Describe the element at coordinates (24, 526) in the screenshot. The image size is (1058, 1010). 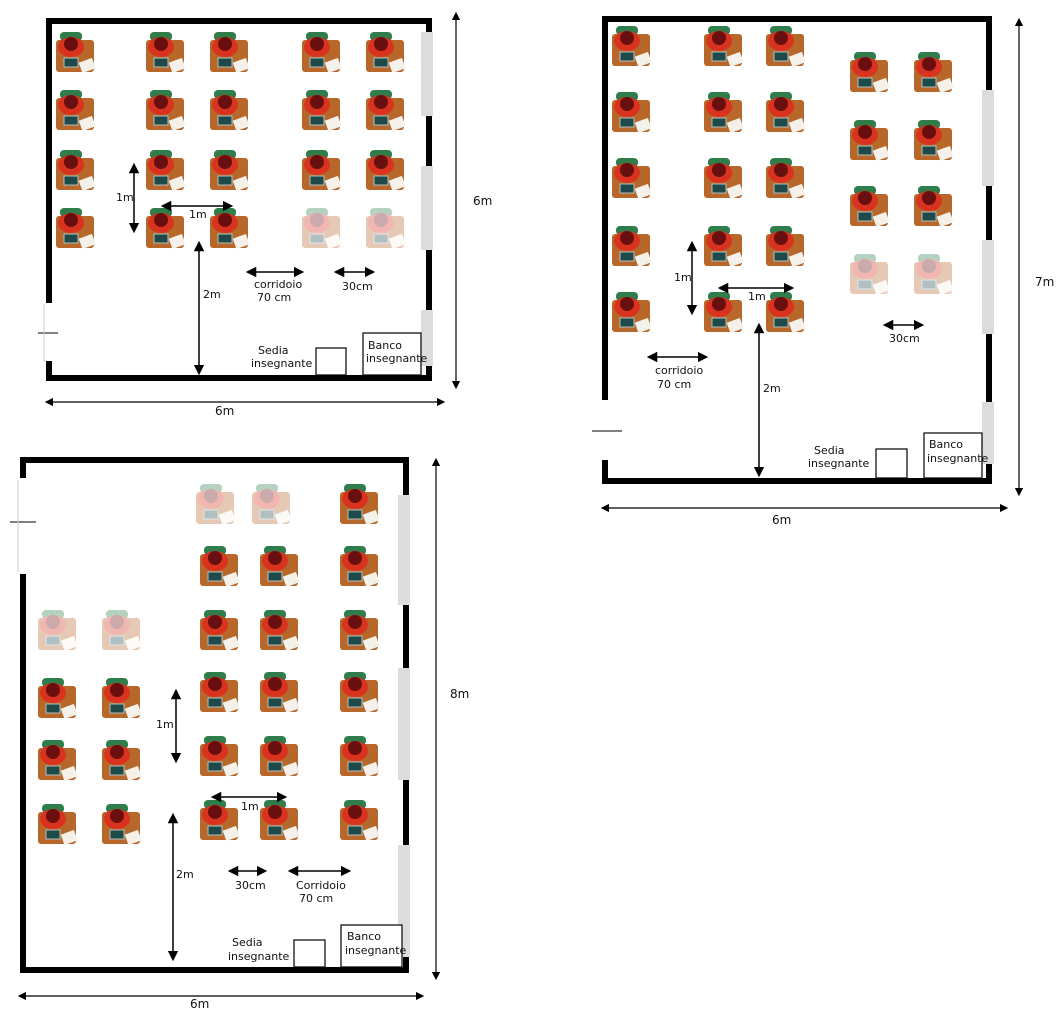
I see `room-3-door` at that location.